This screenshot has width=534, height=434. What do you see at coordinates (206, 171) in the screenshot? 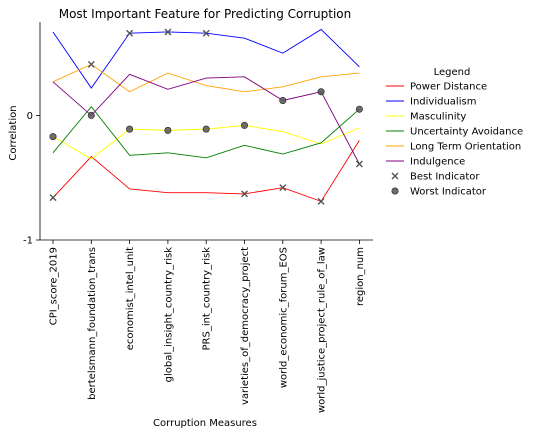
I see `series-line-power-distance` at bounding box center [206, 171].